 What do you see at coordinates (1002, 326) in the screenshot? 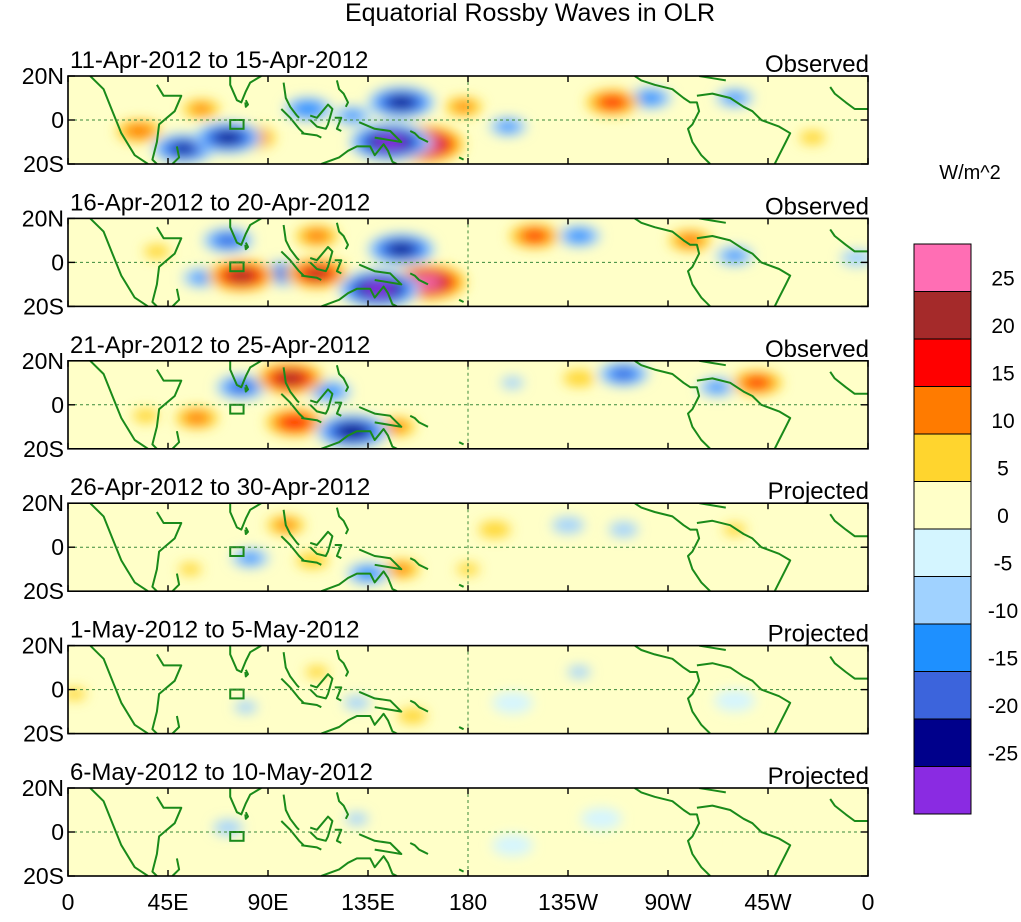
I see `colorbar-label: 20` at bounding box center [1002, 326].